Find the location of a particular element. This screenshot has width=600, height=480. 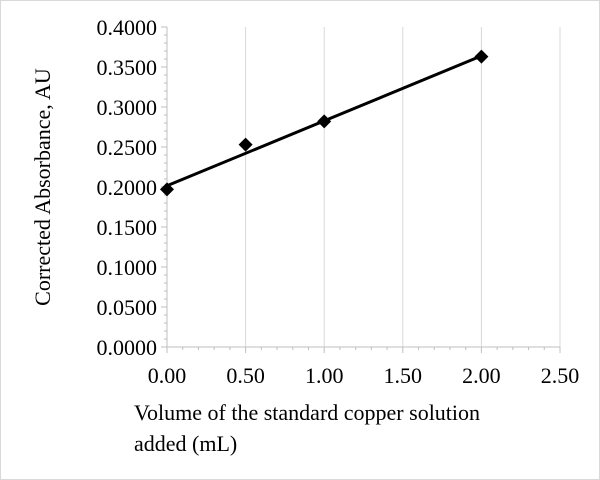

x-tick-label: 2.00 is located at coordinates (481, 375).